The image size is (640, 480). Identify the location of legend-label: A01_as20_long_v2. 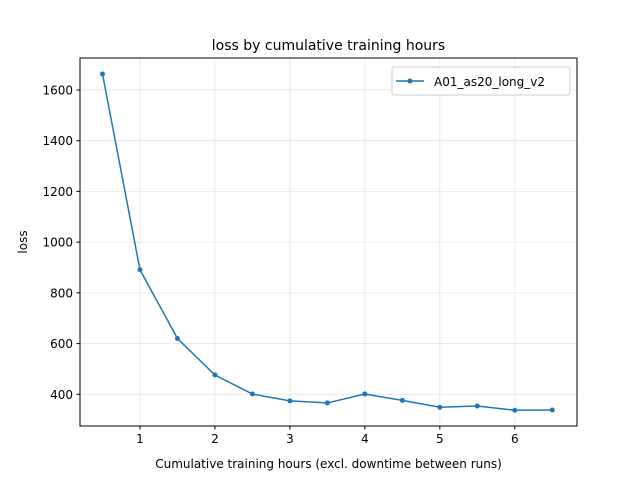
(489, 82).